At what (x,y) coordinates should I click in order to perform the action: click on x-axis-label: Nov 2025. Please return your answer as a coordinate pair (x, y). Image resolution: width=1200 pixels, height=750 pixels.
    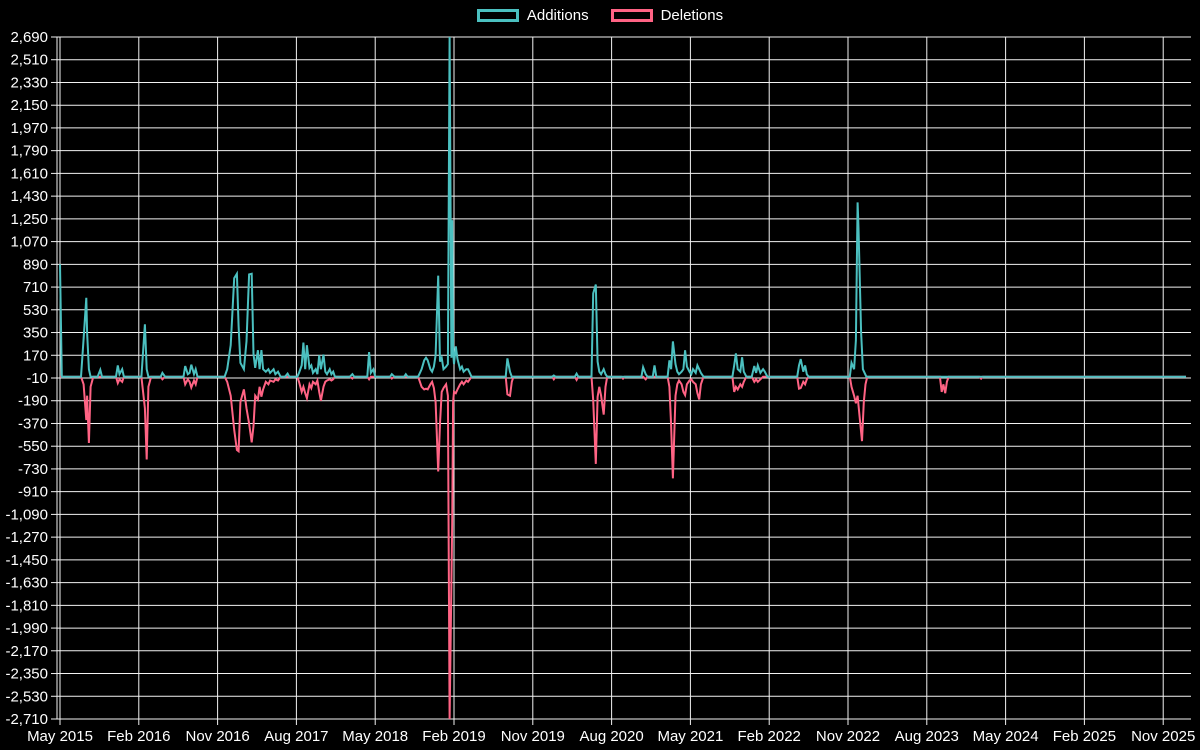
    Looking at the image, I should click on (1163, 736).